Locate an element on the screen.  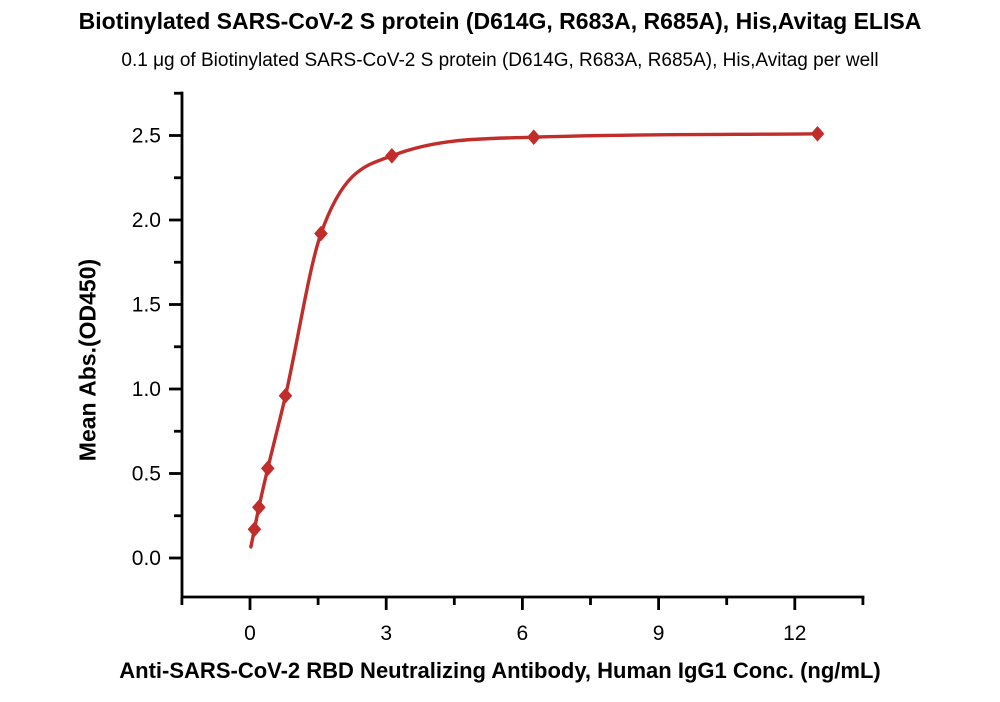
y-tick-label: 2.0 is located at coordinates (146, 220).